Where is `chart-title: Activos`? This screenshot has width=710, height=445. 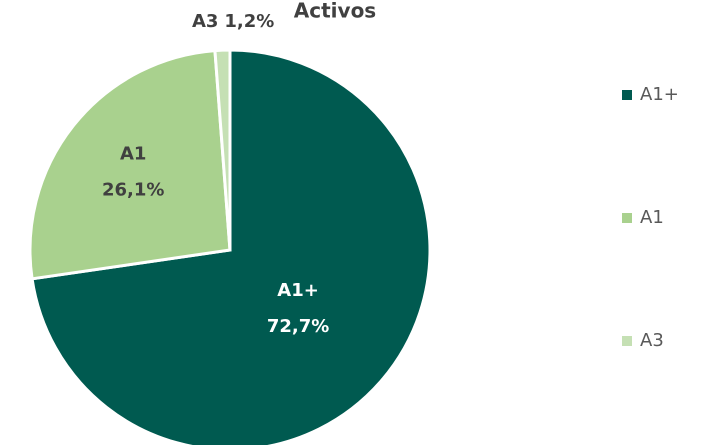 chart-title: Activos is located at coordinates (335, 11).